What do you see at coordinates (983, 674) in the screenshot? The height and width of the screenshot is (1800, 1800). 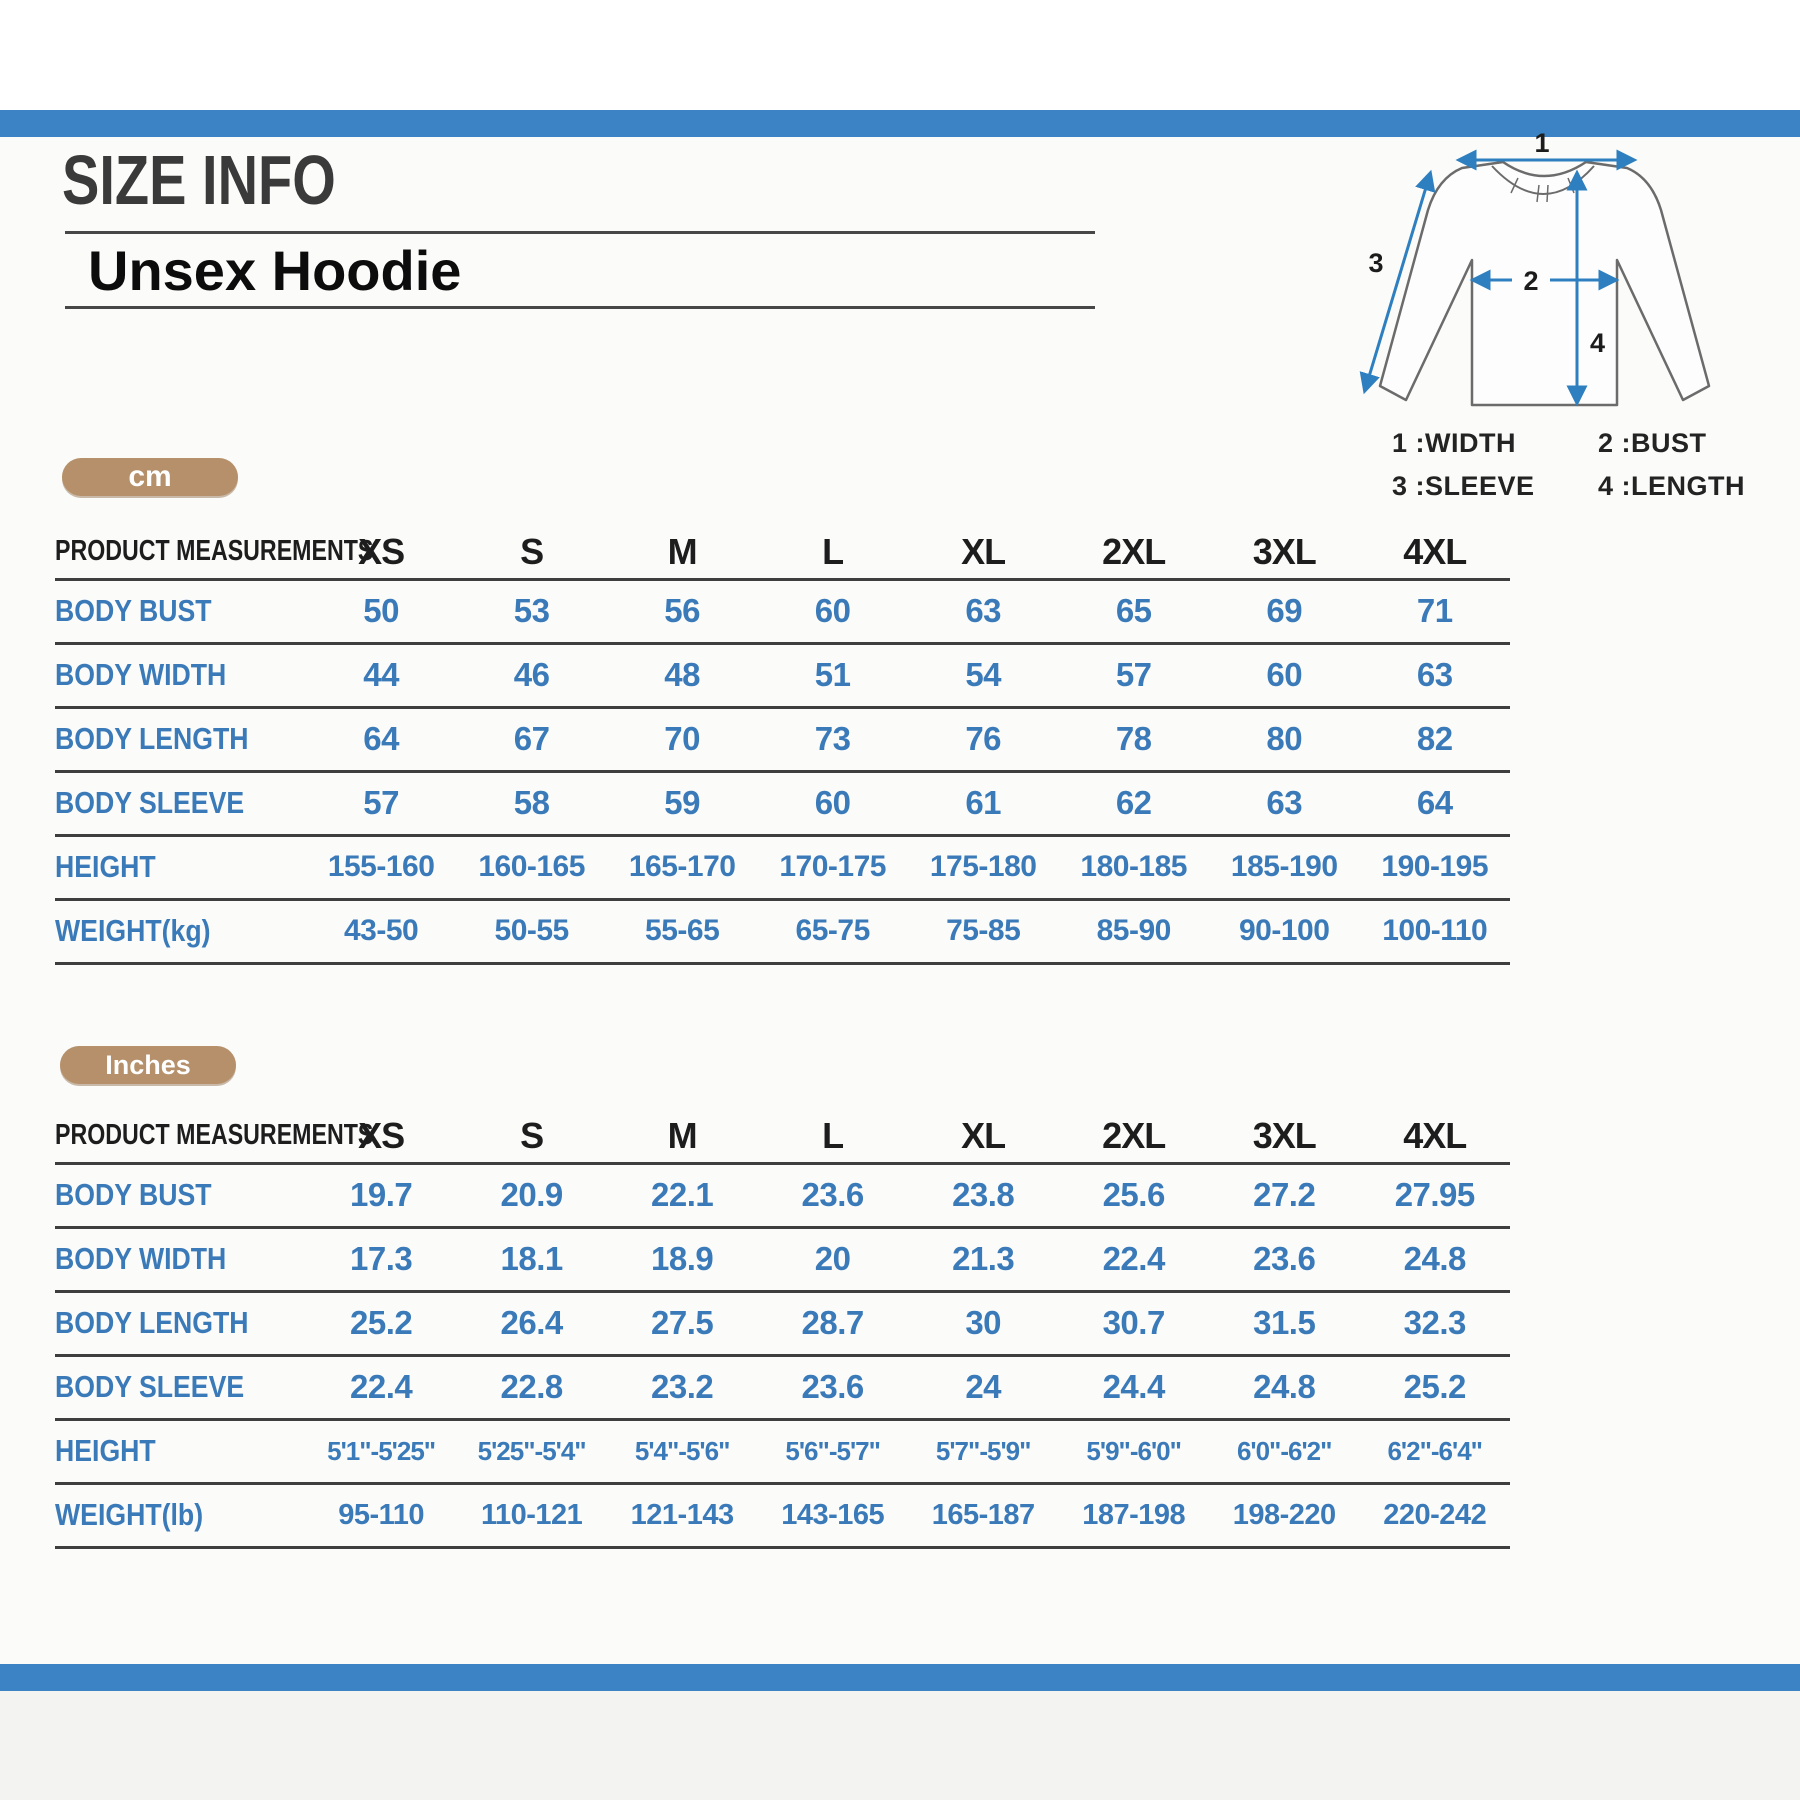 I see `size-value: 54` at bounding box center [983, 674].